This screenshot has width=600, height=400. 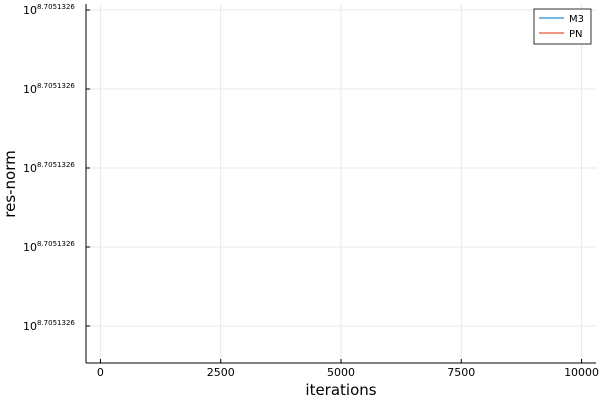 I want to click on legend-label-m3: M3, so click(x=576, y=19).